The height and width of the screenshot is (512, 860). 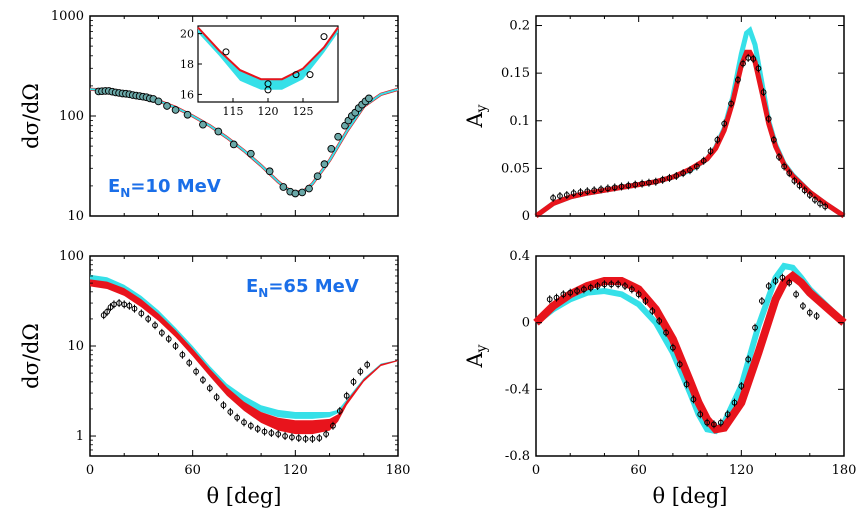 What do you see at coordinates (187, 64) in the screenshot?
I see `inset-y-tick-label: 18` at bounding box center [187, 64].